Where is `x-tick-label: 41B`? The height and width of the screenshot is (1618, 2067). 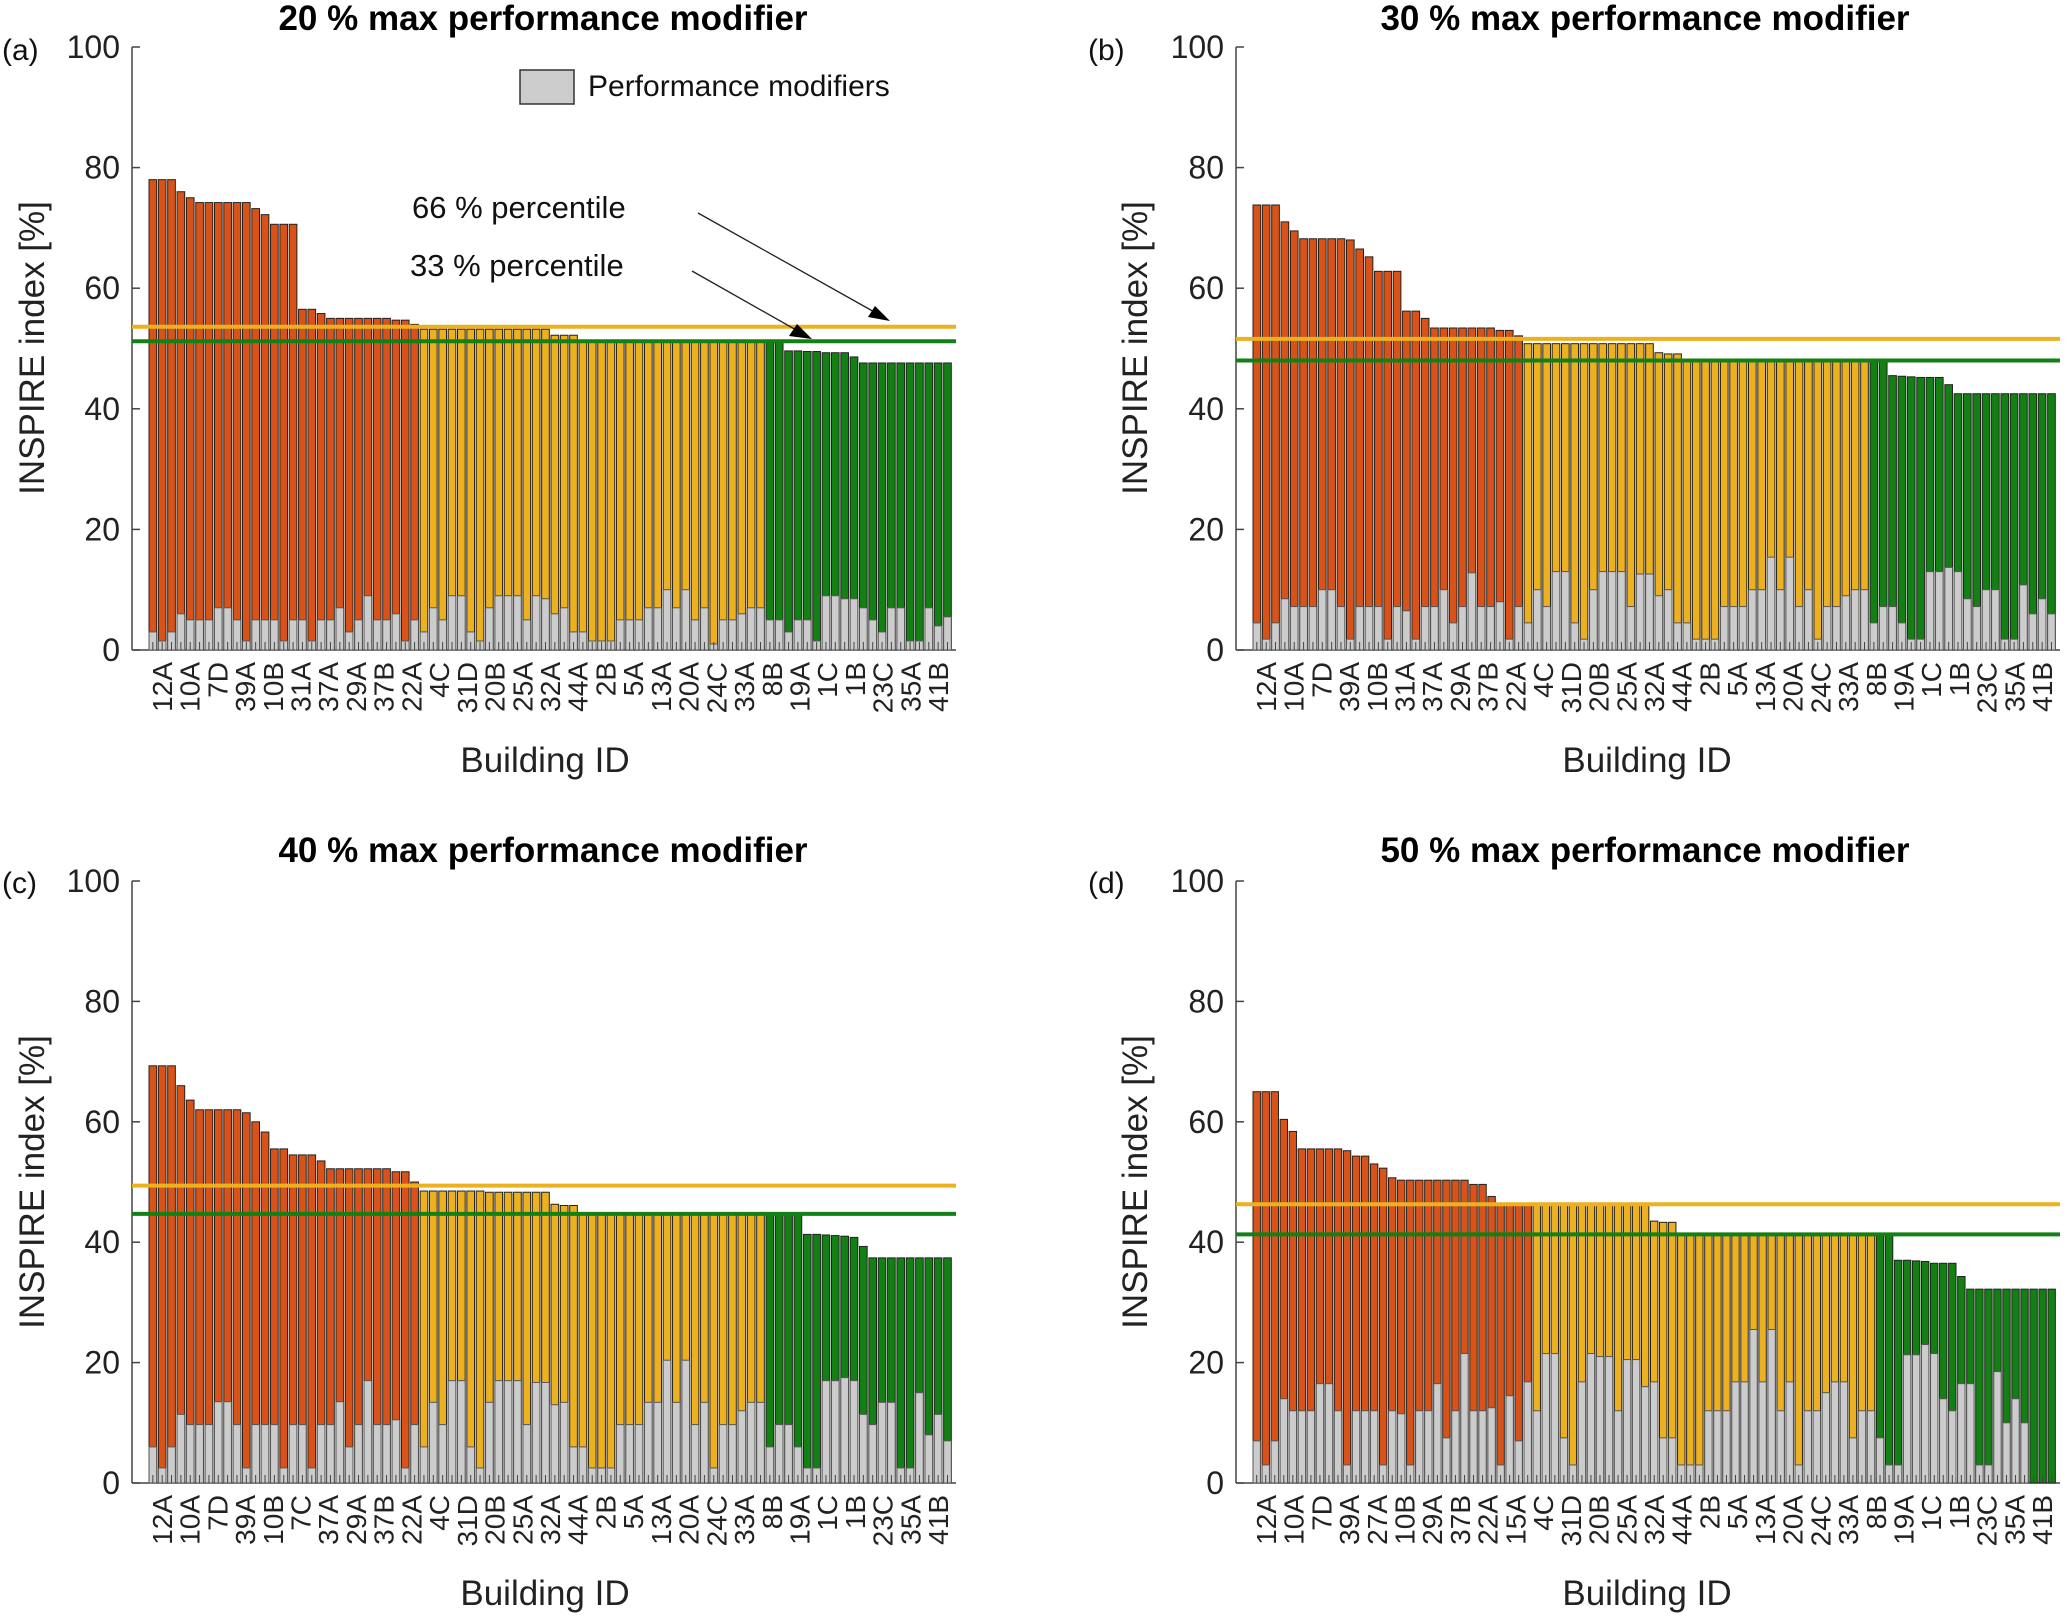 x-tick-label: 41B is located at coordinates (938, 1520).